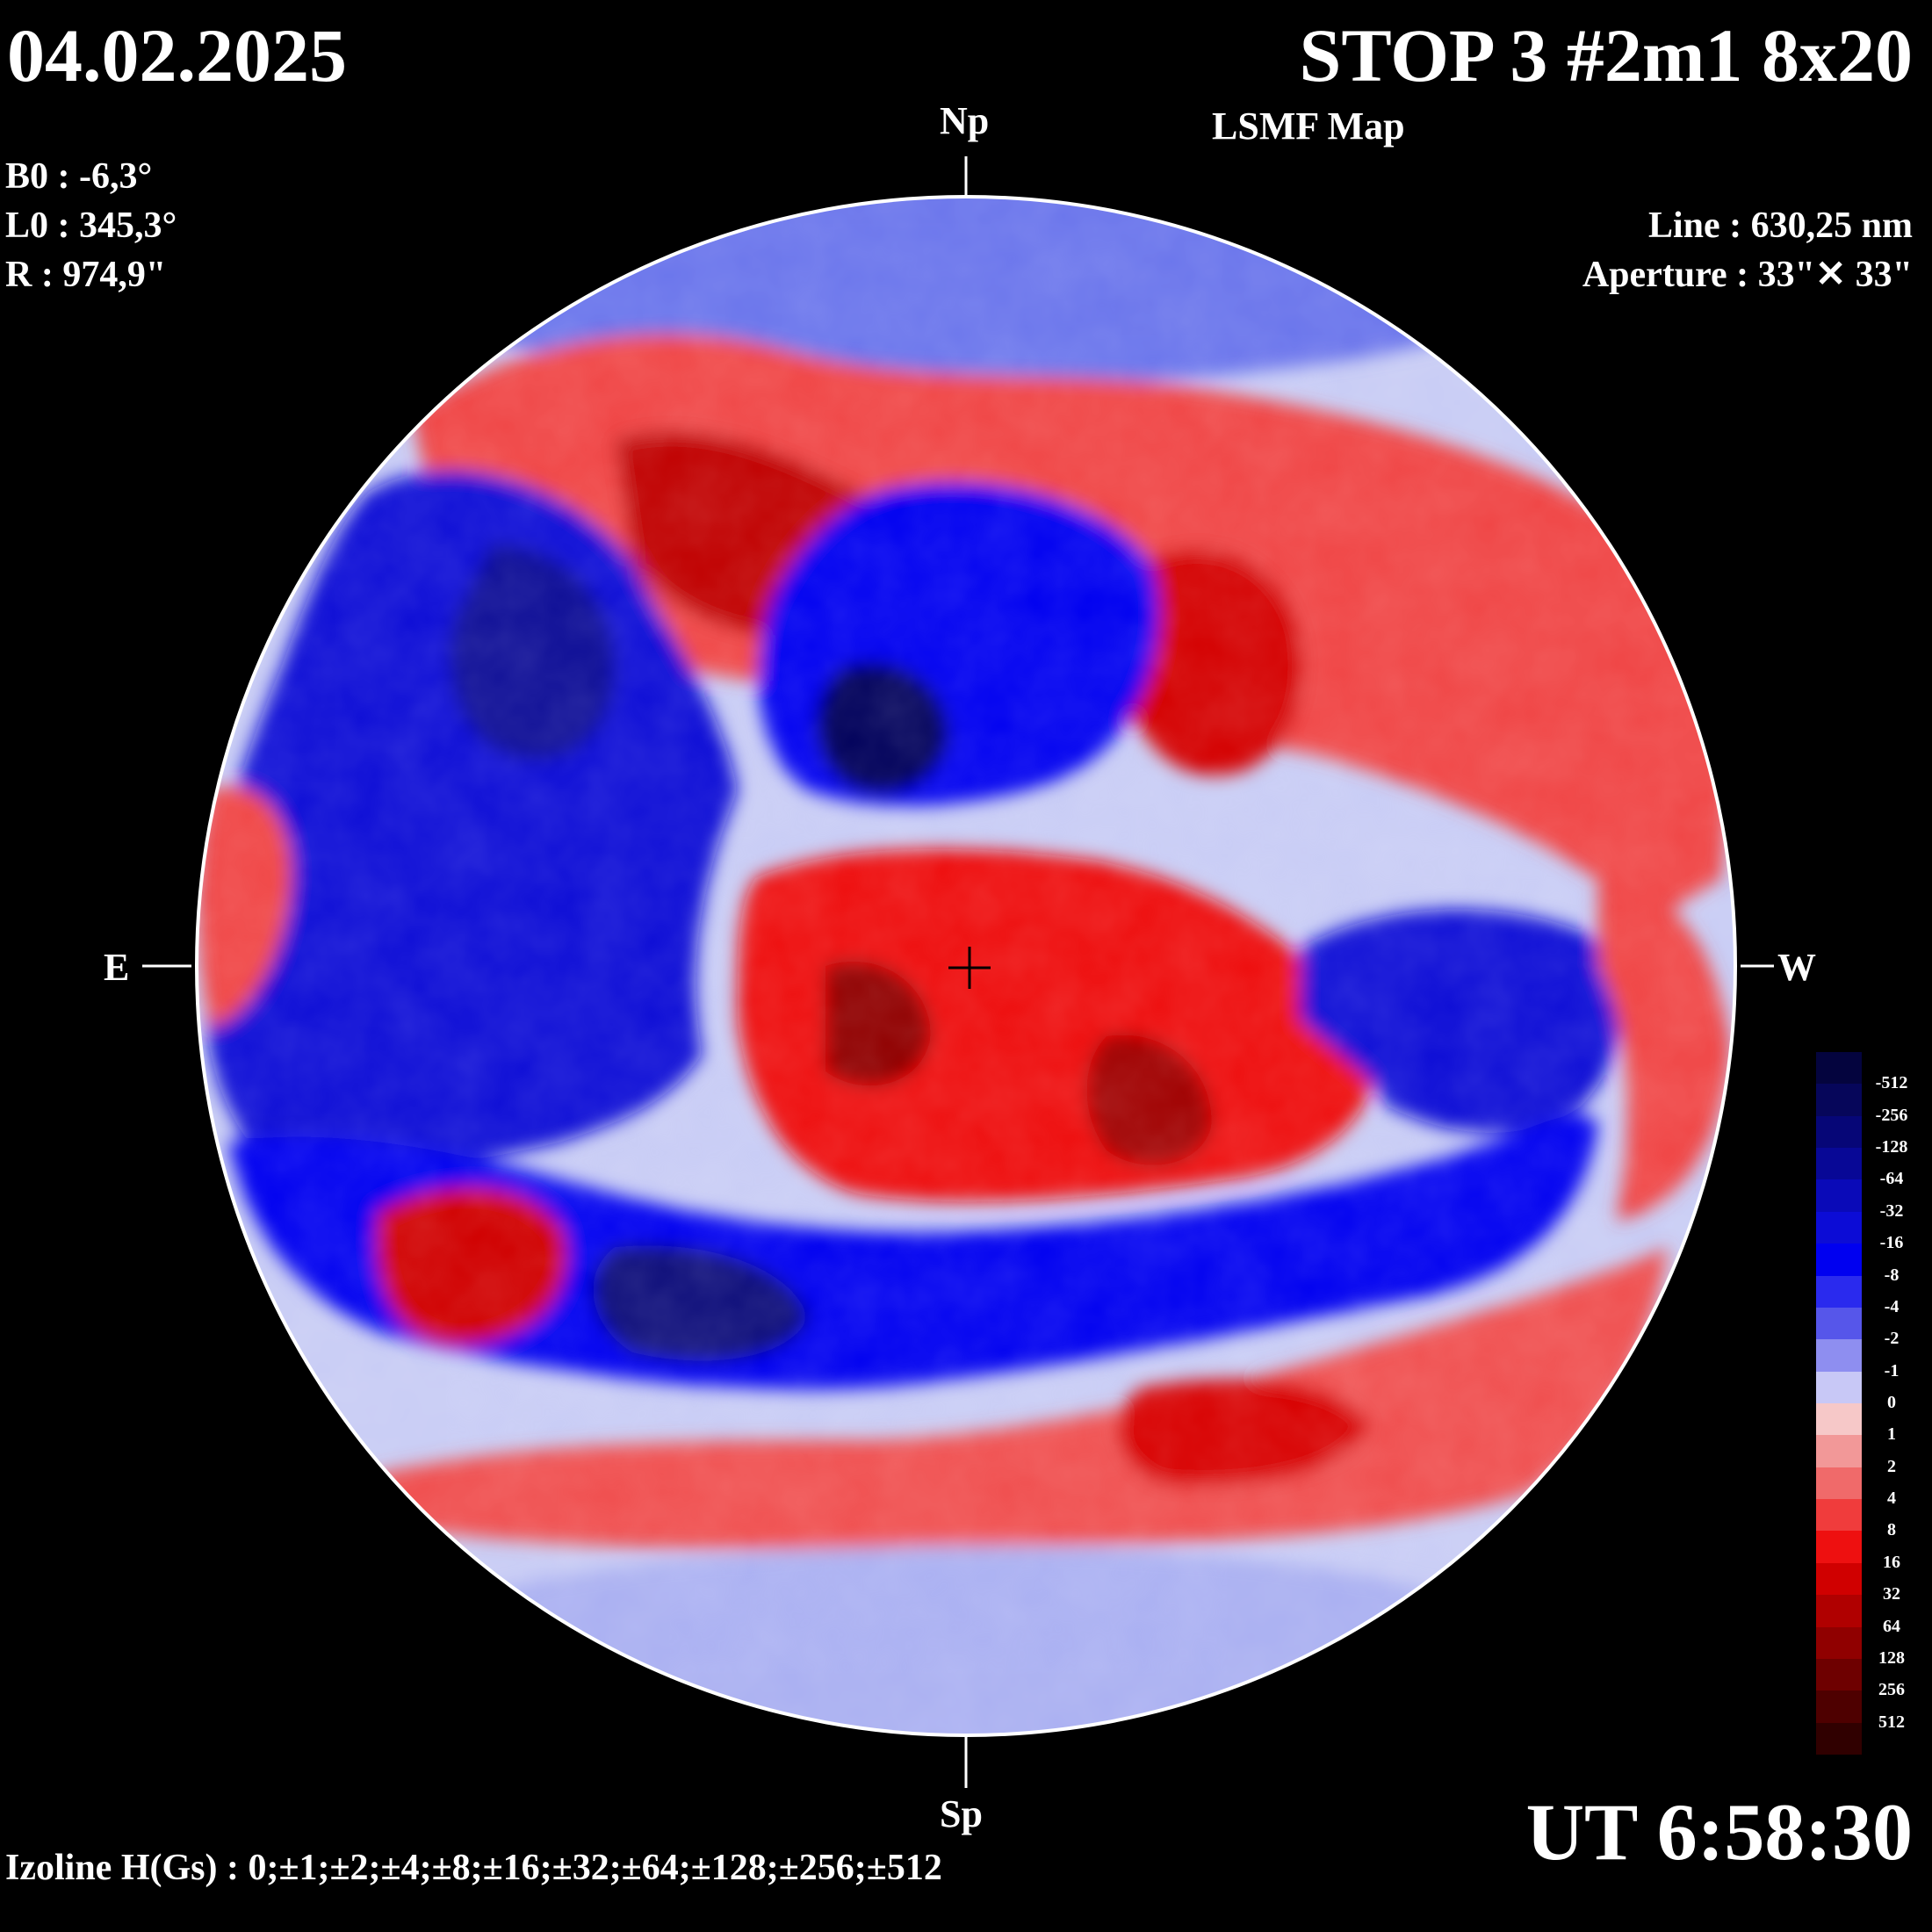 The height and width of the screenshot is (1932, 1932). Describe the element at coordinates (1891, 1658) in the screenshot. I see `colorbar-level-label: 128` at that location.